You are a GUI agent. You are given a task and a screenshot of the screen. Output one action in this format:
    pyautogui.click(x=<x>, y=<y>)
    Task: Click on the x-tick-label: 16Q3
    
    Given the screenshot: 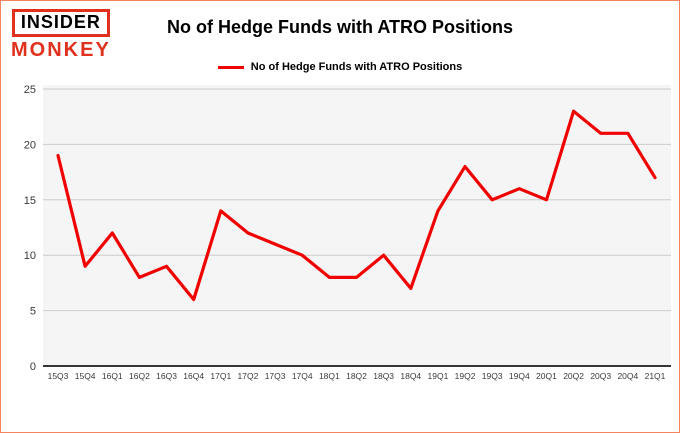 What is the action you would take?
    pyautogui.click(x=166, y=376)
    